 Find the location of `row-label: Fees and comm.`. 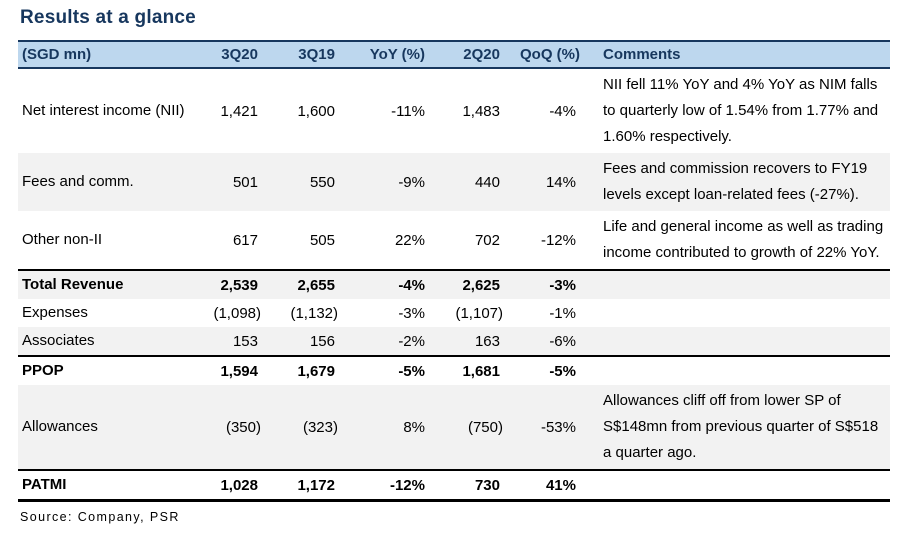

row-label: Fees and comm. is located at coordinates (78, 181).